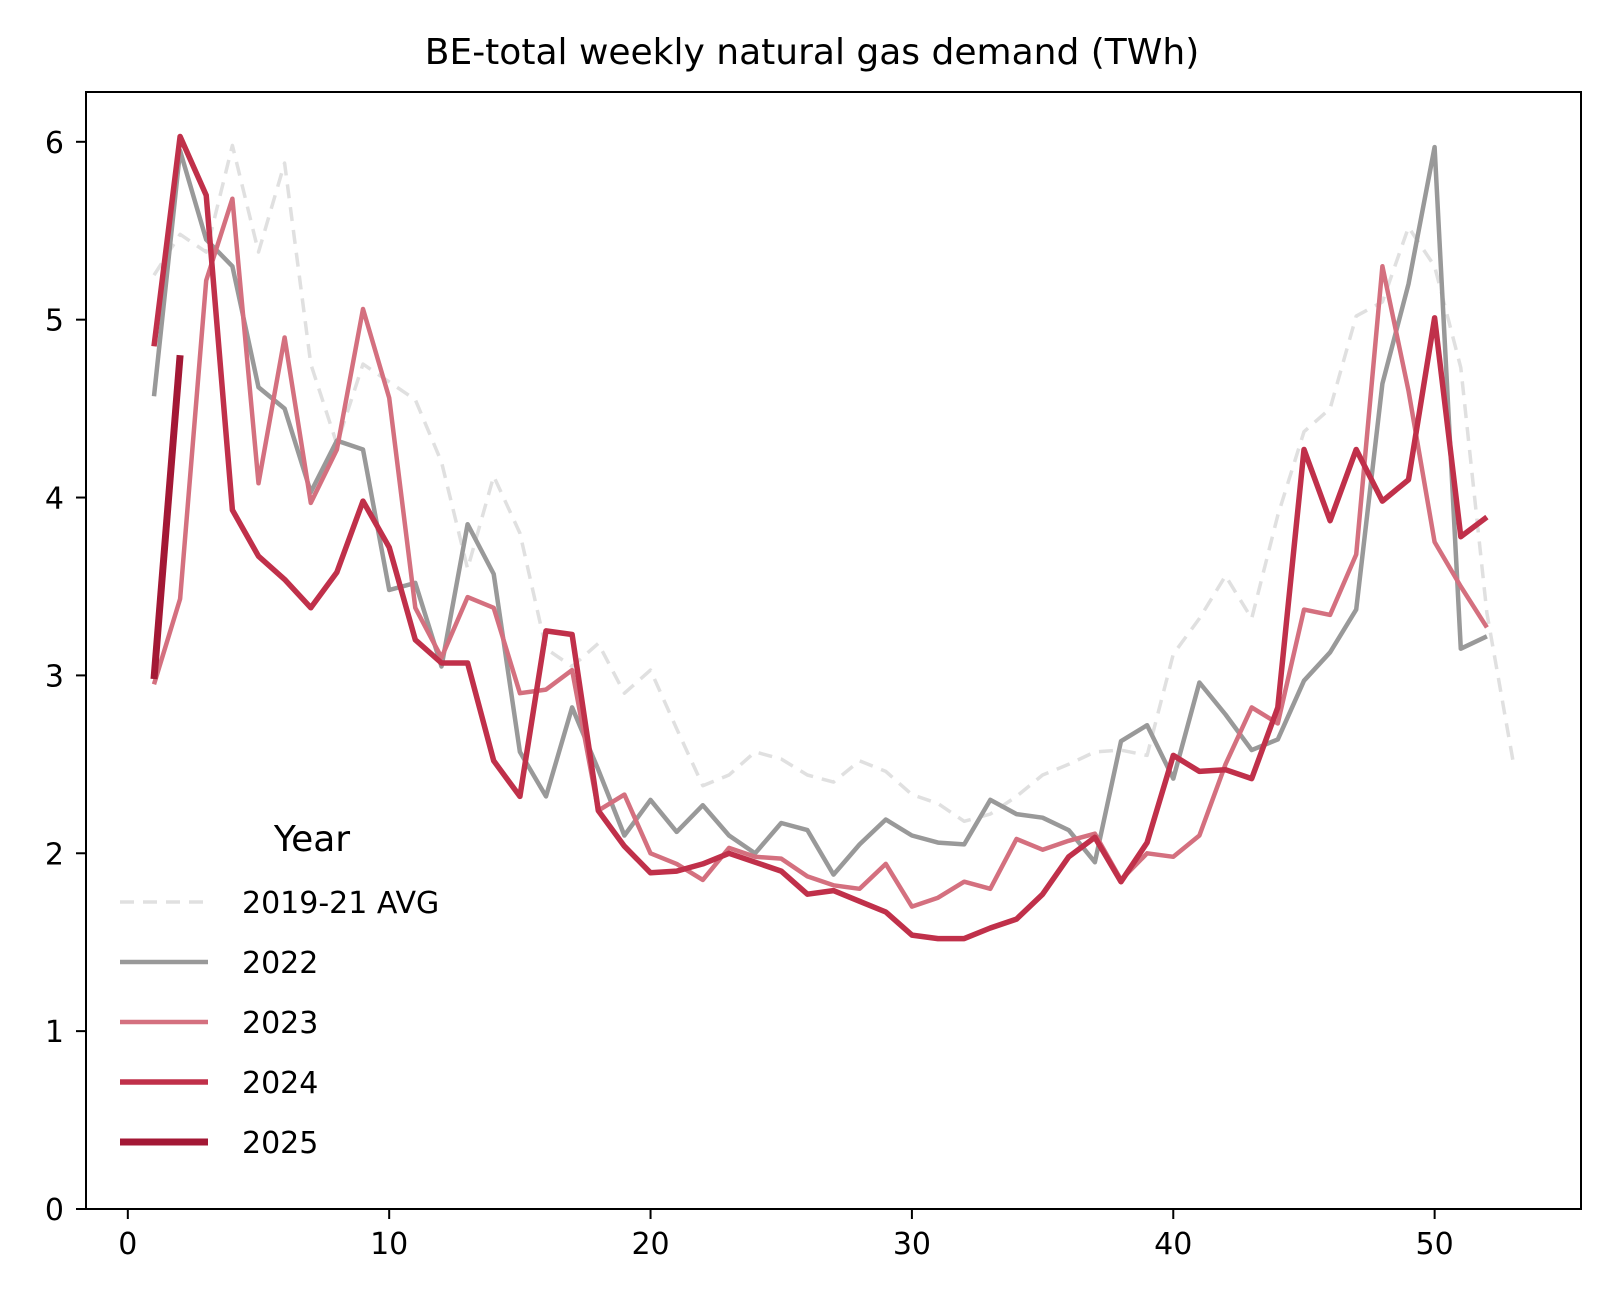  Describe the element at coordinates (1173, 1244) in the screenshot. I see `x-tick-label: 40` at that location.